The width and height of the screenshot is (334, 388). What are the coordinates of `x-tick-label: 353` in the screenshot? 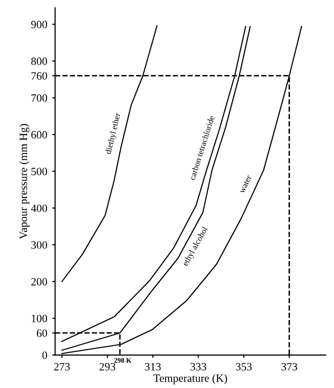 It's located at (244, 366).